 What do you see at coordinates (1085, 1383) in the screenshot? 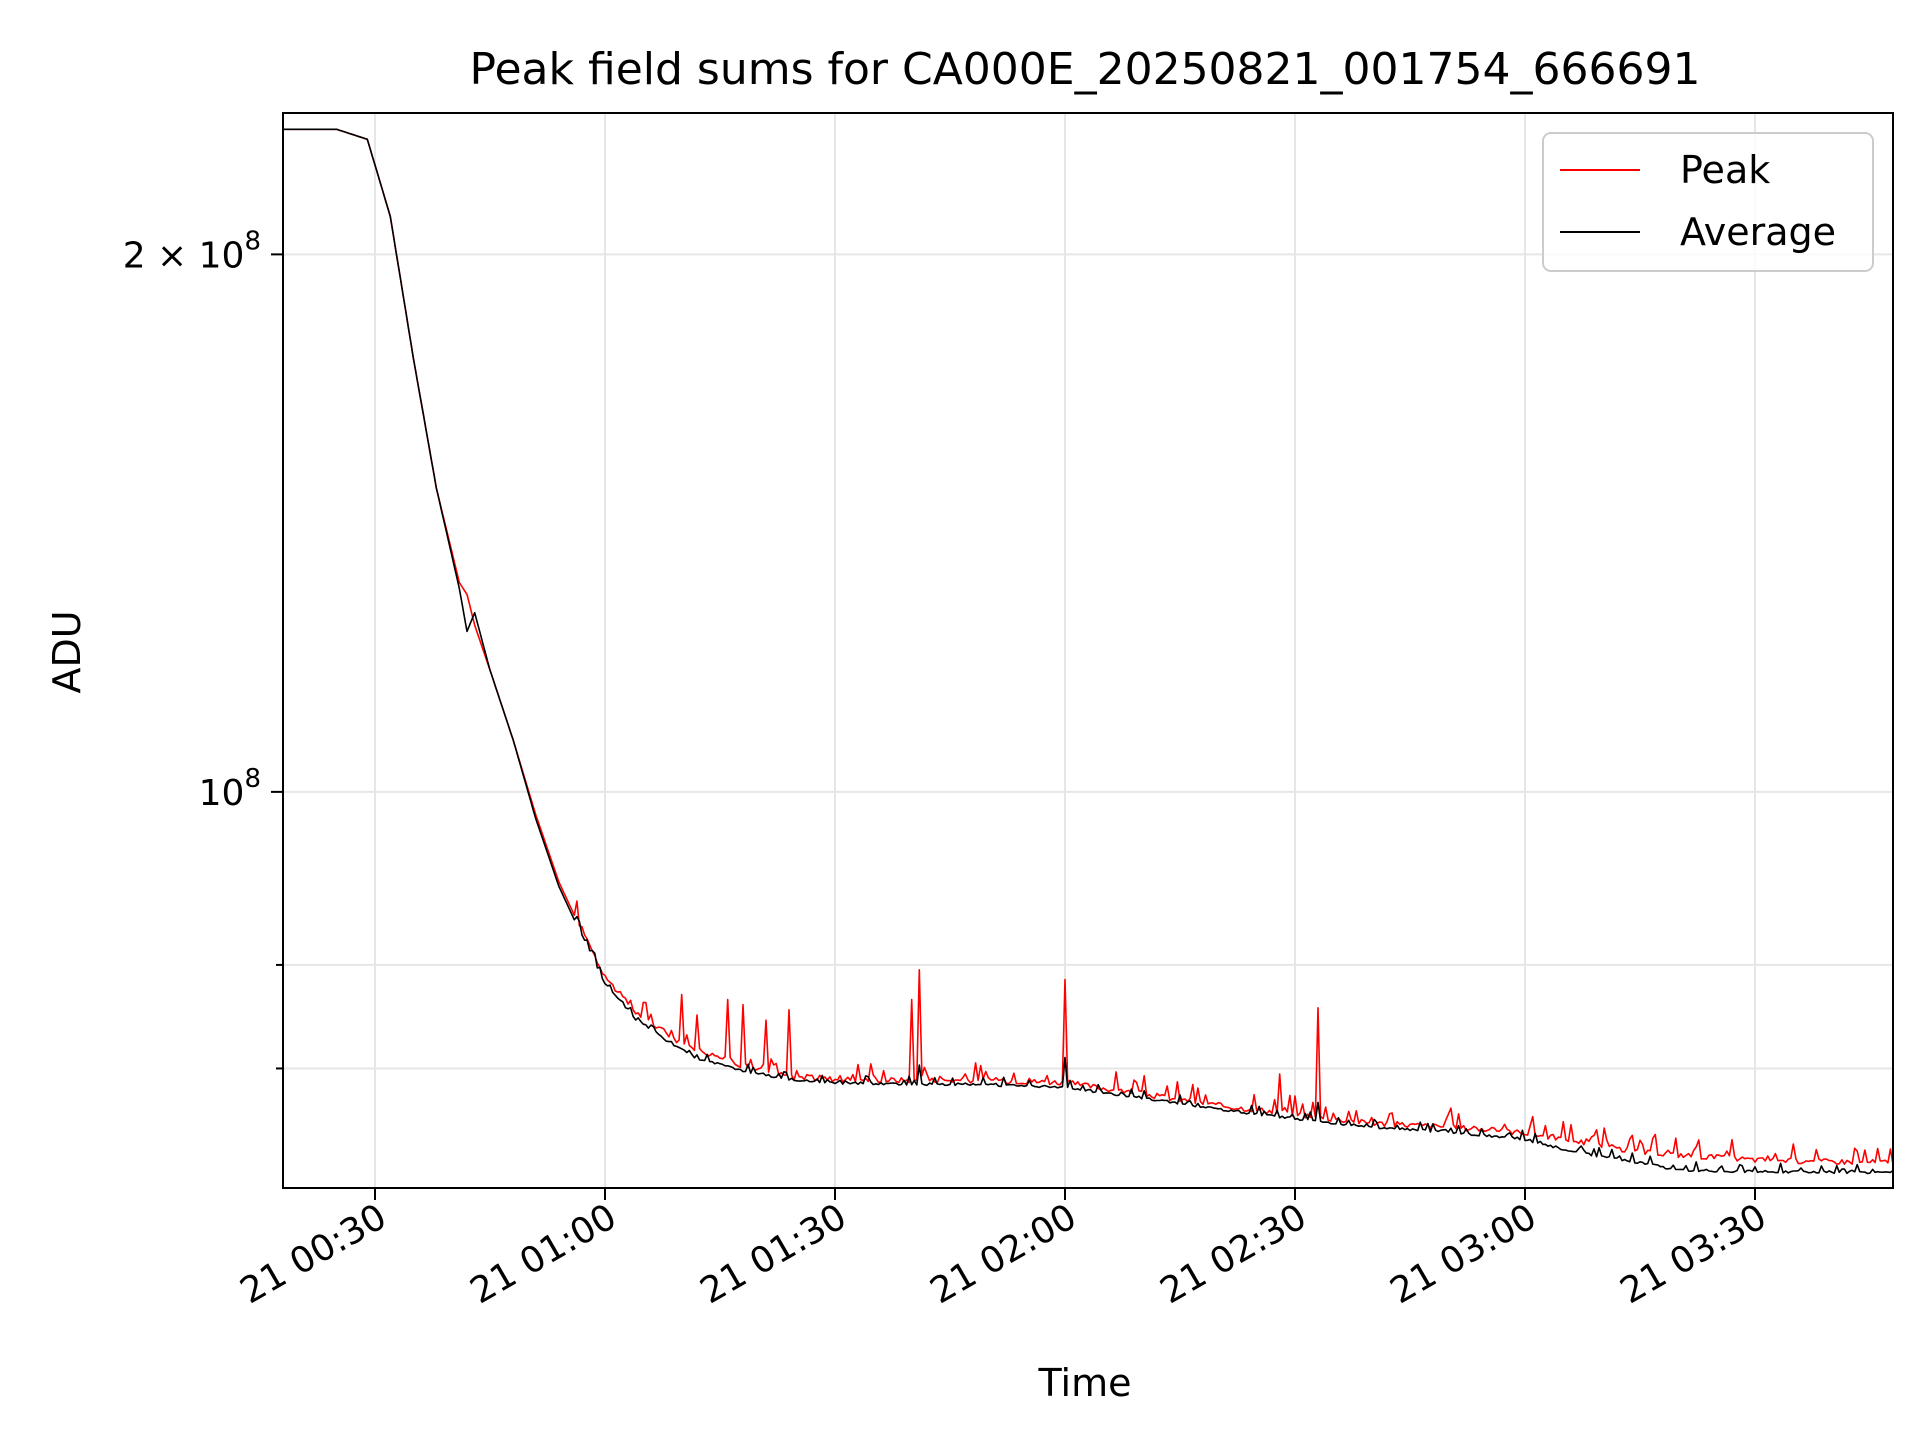
I see `x-axis-label: Time` at bounding box center [1085, 1383].